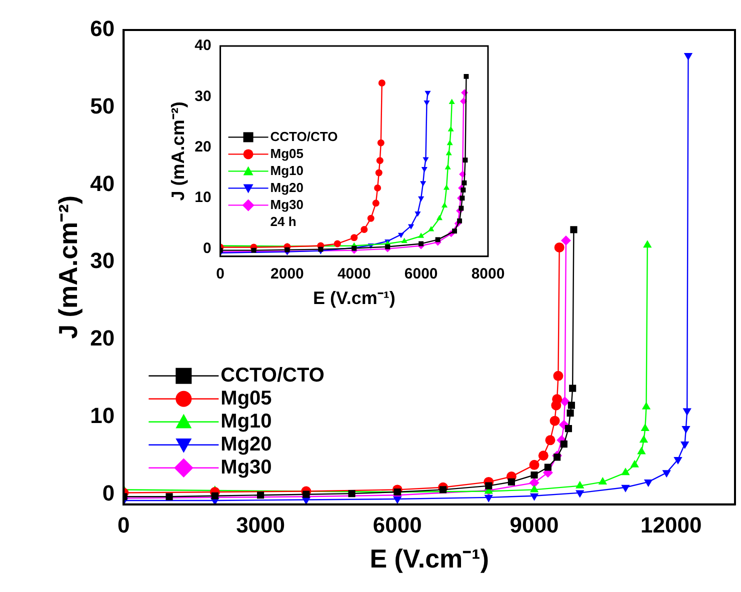 The width and height of the screenshot is (741, 592). What do you see at coordinates (287, 274) in the screenshot?
I see `x-tick-label: 2000` at bounding box center [287, 274].